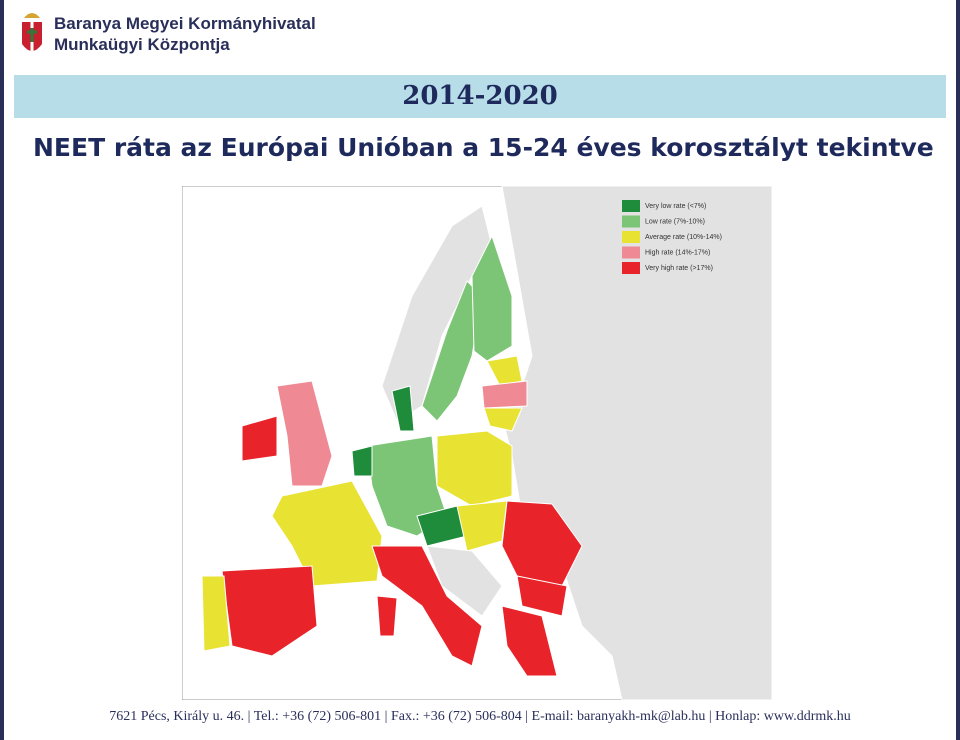 The image size is (960, 740). Describe the element at coordinates (480, 96) in the screenshot. I see `period-banner: 2014-2020` at that location.